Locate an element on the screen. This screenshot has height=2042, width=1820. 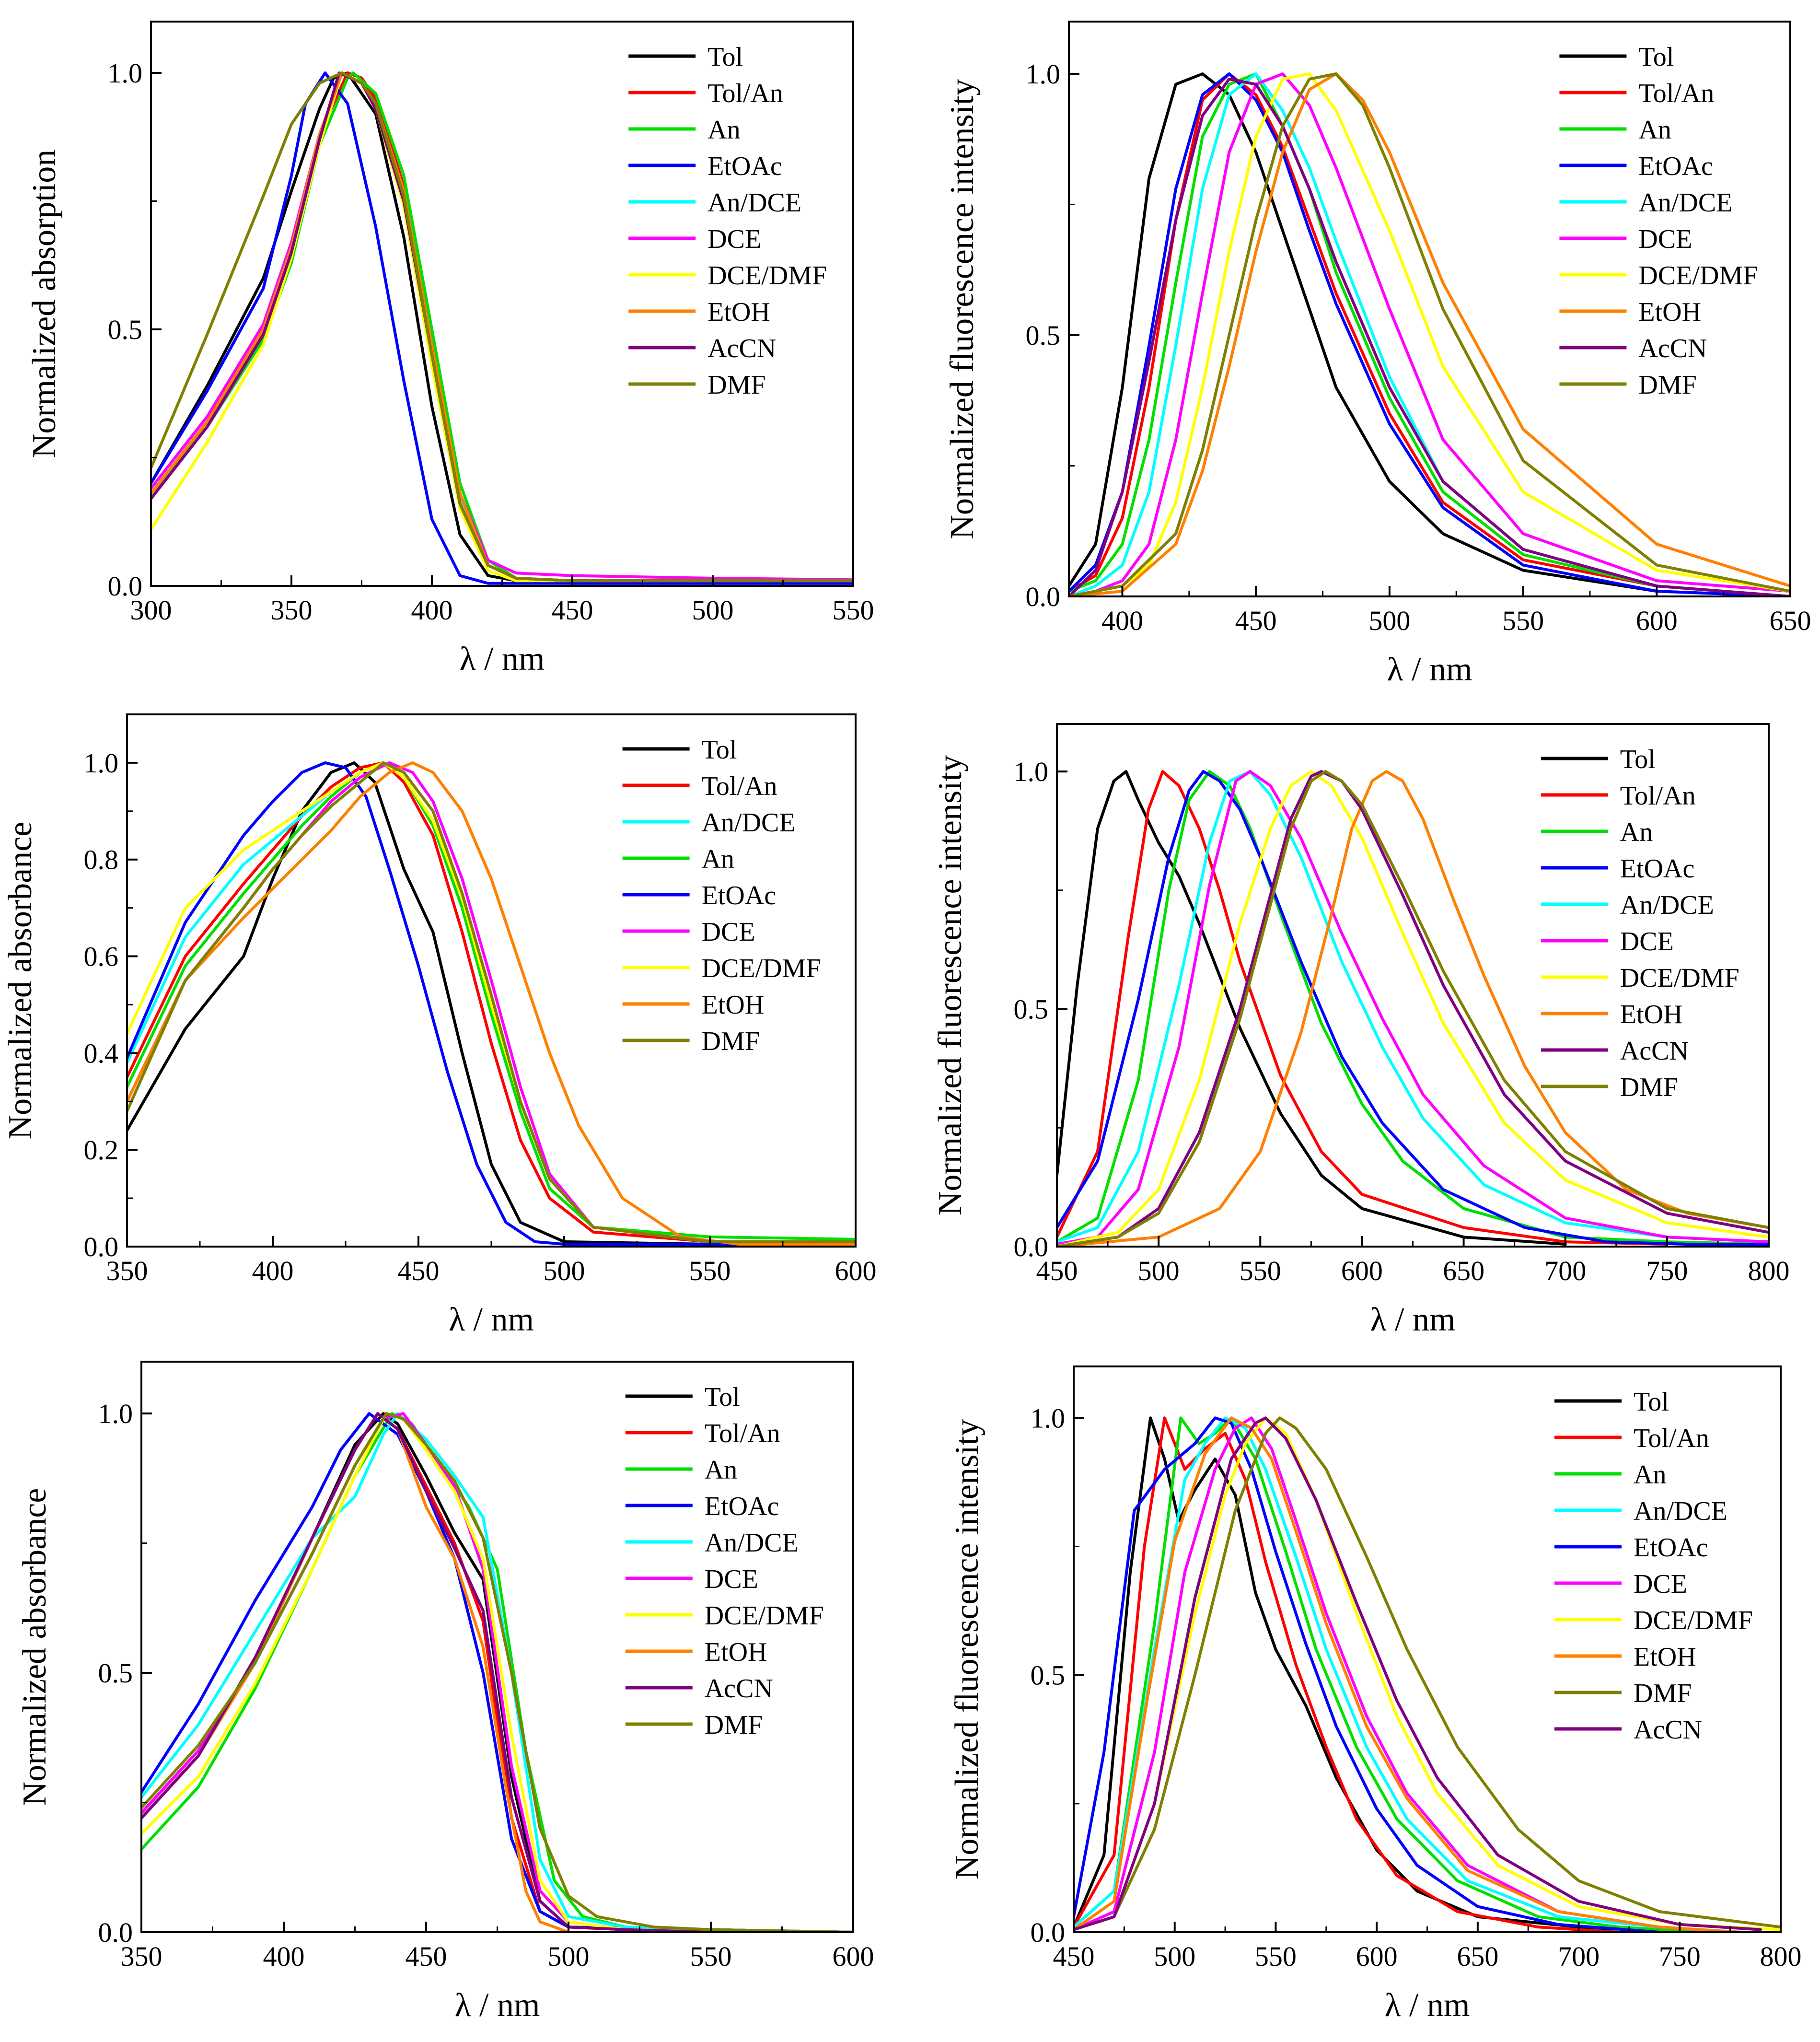
y-axis-title: Normalized absorption is located at coordinates (44, 304).